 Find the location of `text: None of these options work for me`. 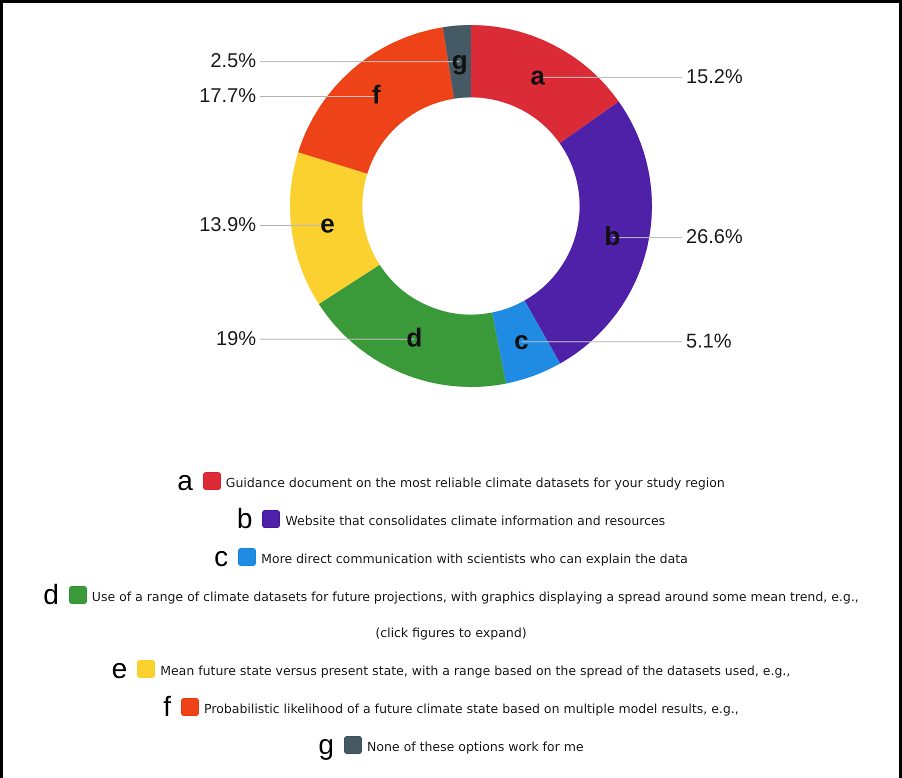

text: None of these options work for me is located at coordinates (475, 746).